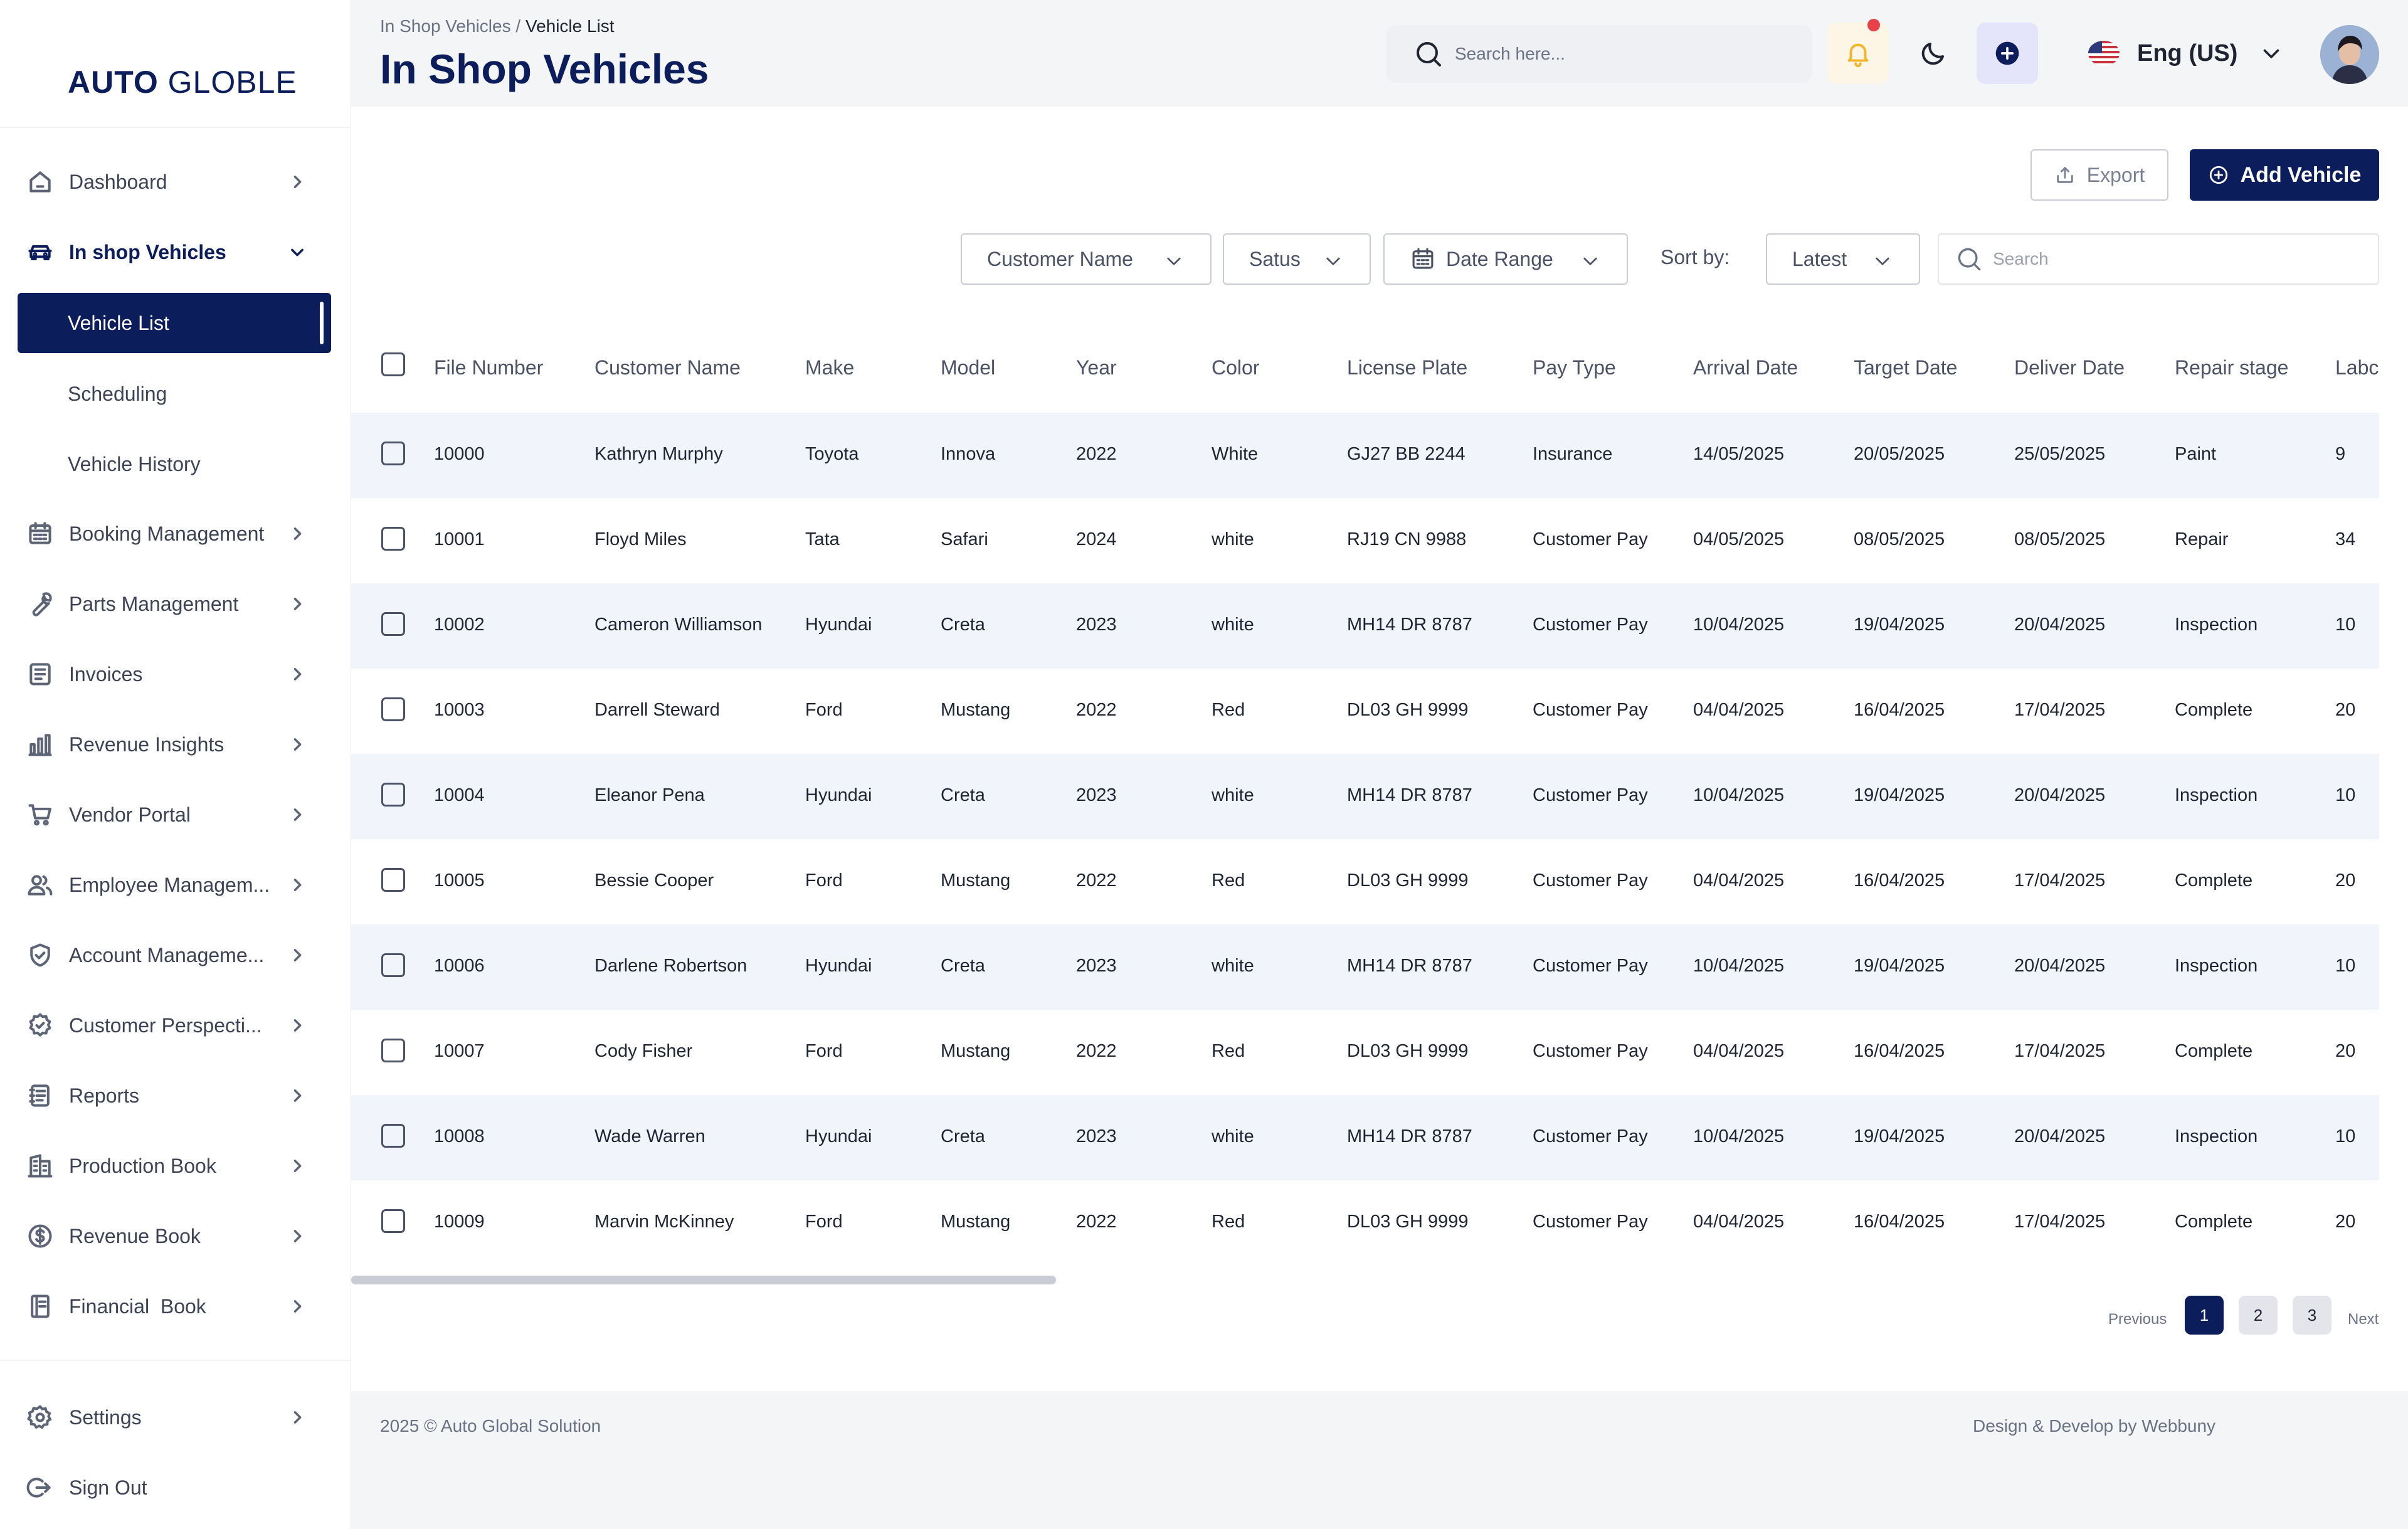 The height and width of the screenshot is (1529, 2408). Describe the element at coordinates (2106, 259) in the screenshot. I see `table-search-input` at that location.